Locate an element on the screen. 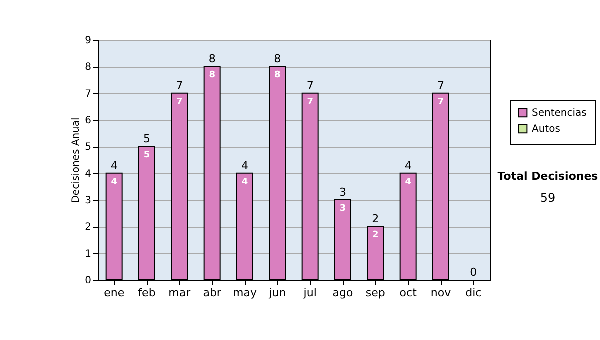 Image resolution: width=600 pixels, height=340 pixels. y-tick-label: 9 is located at coordinates (88, 41).